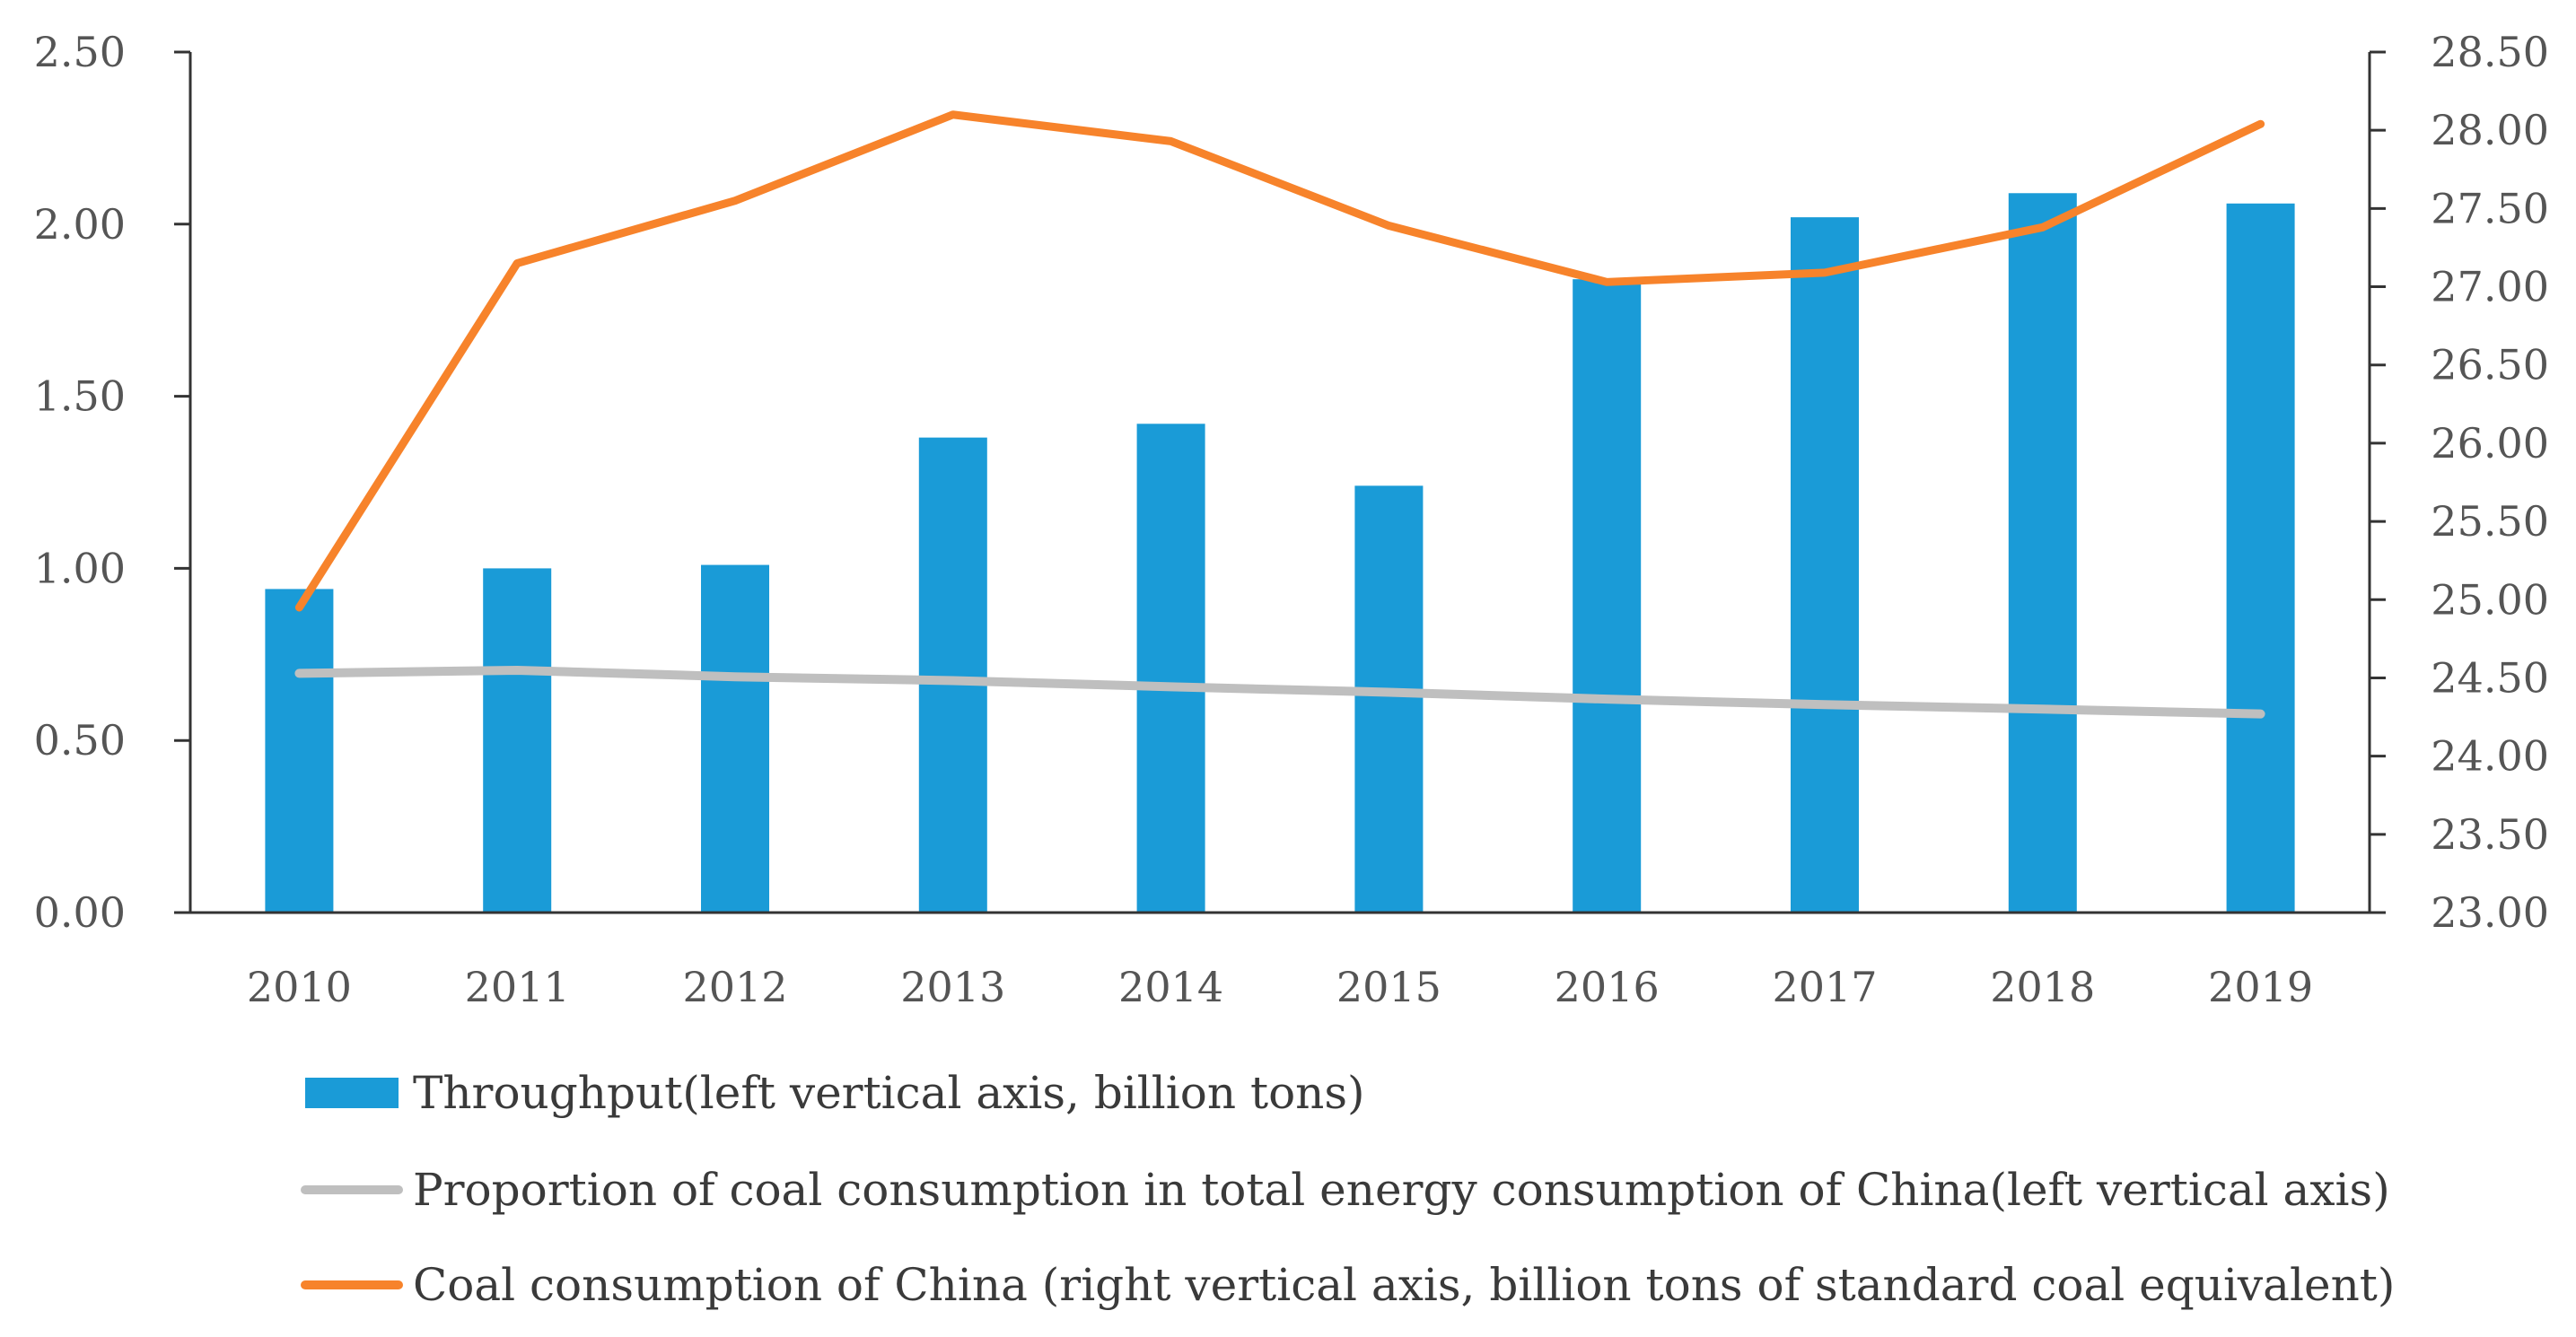 This screenshot has width=2576, height=1337. I want to click on bar-2017, so click(1825, 565).